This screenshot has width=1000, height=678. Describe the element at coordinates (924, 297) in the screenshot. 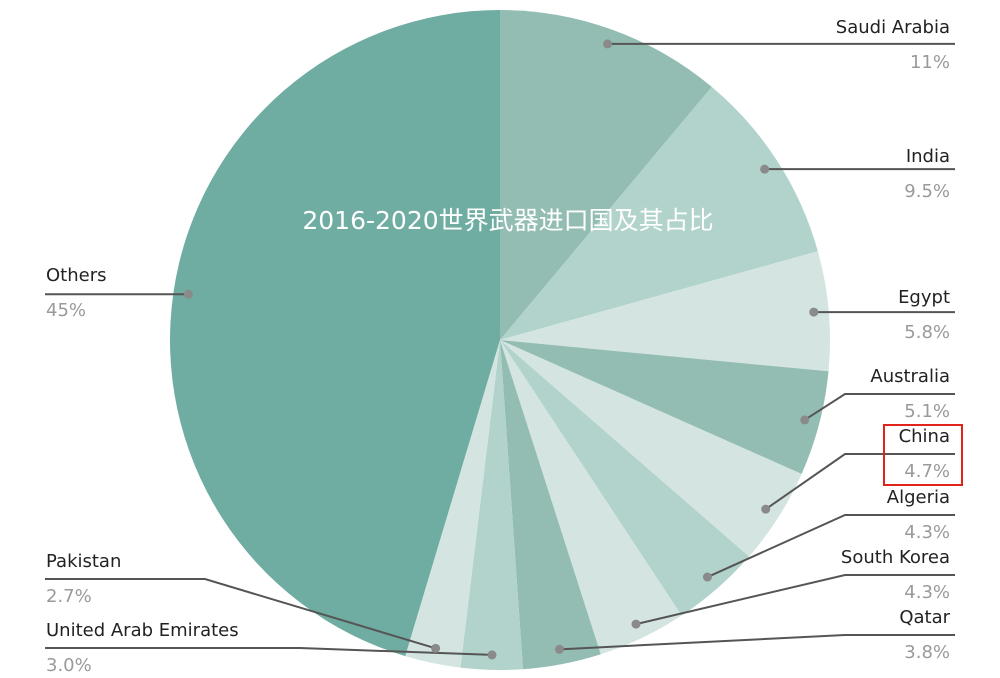

I see `label-name: Egypt` at that location.